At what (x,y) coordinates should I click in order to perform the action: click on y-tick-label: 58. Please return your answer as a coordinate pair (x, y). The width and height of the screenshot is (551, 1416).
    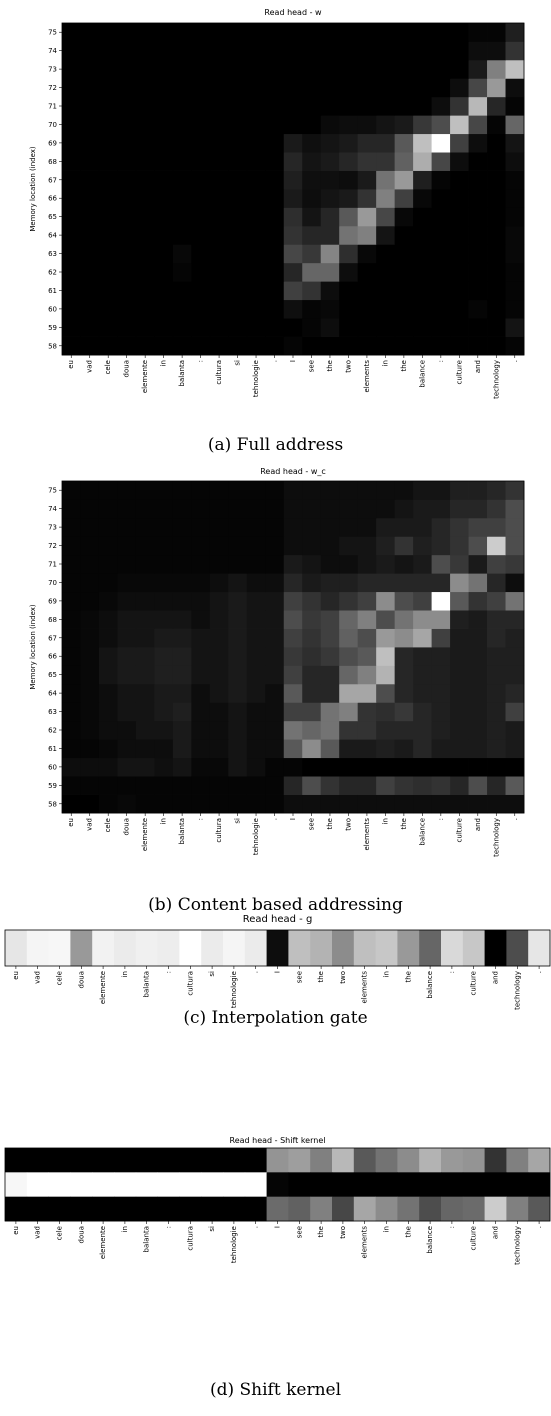
    Looking at the image, I should click on (52, 804).